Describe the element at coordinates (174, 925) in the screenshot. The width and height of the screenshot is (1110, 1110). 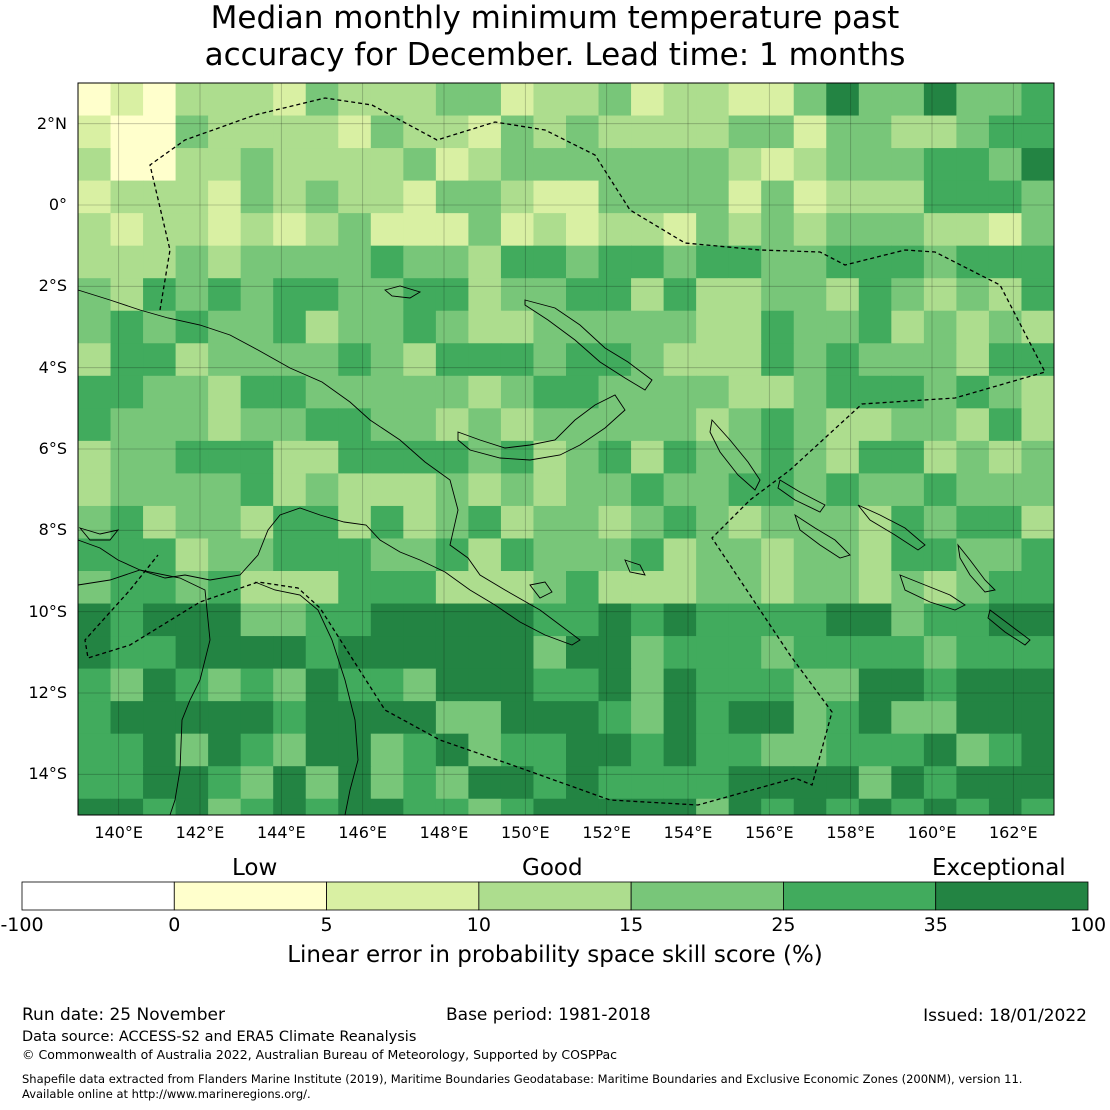
I see `colorbar-tick: 0` at that location.